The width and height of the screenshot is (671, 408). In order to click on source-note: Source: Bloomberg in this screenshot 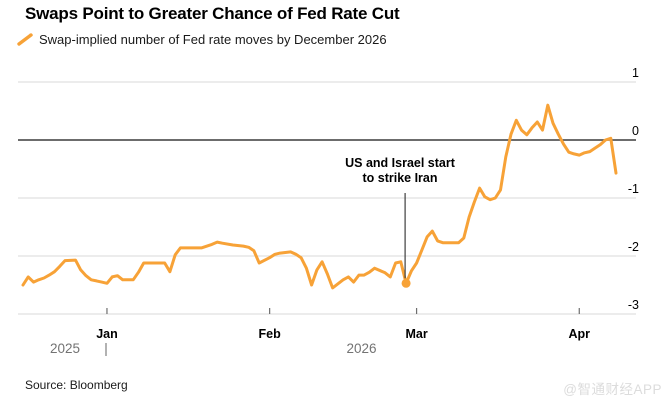, I will do `click(76, 385)`.